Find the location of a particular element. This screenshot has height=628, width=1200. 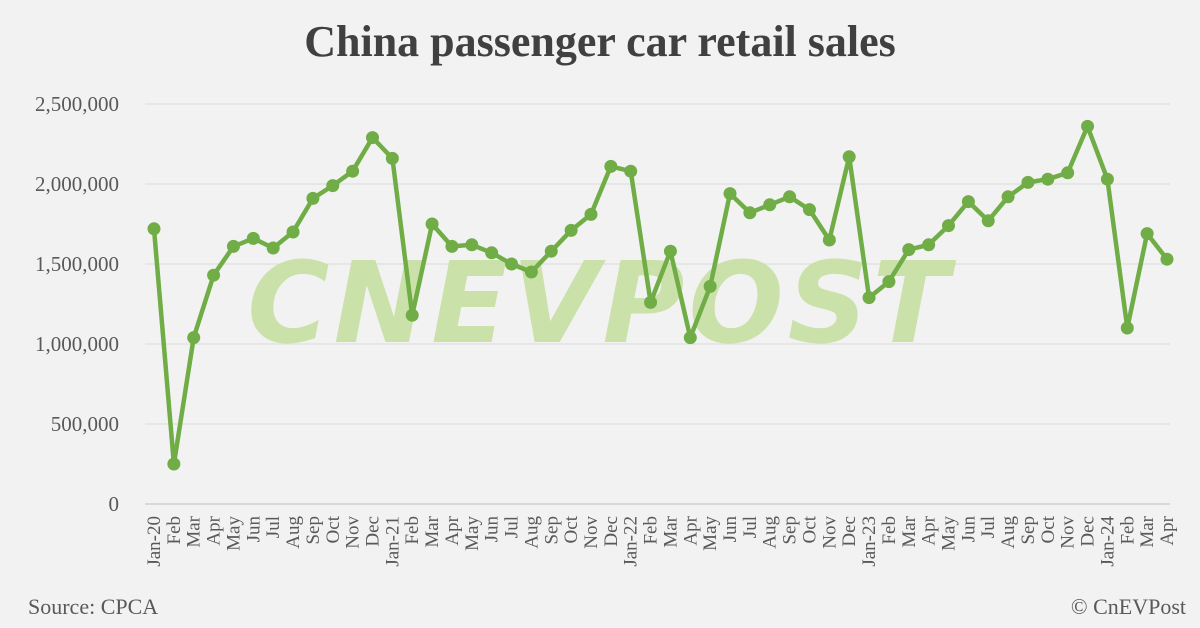

cnevpost-watermark: CNEVPOST is located at coordinates (601, 304).